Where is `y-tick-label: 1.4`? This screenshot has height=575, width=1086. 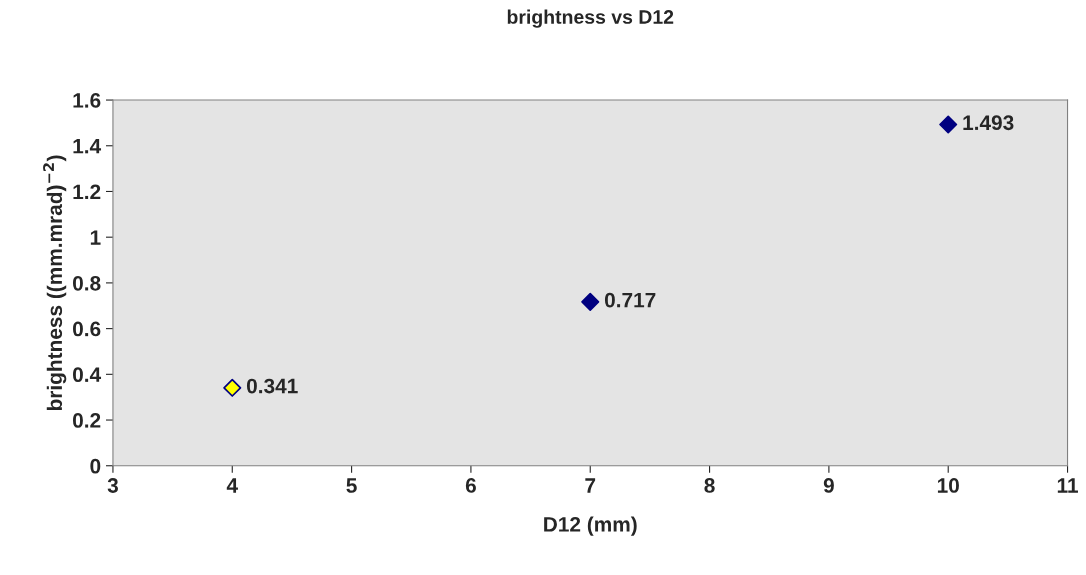
y-tick-label: 1.4 is located at coordinates (87, 146).